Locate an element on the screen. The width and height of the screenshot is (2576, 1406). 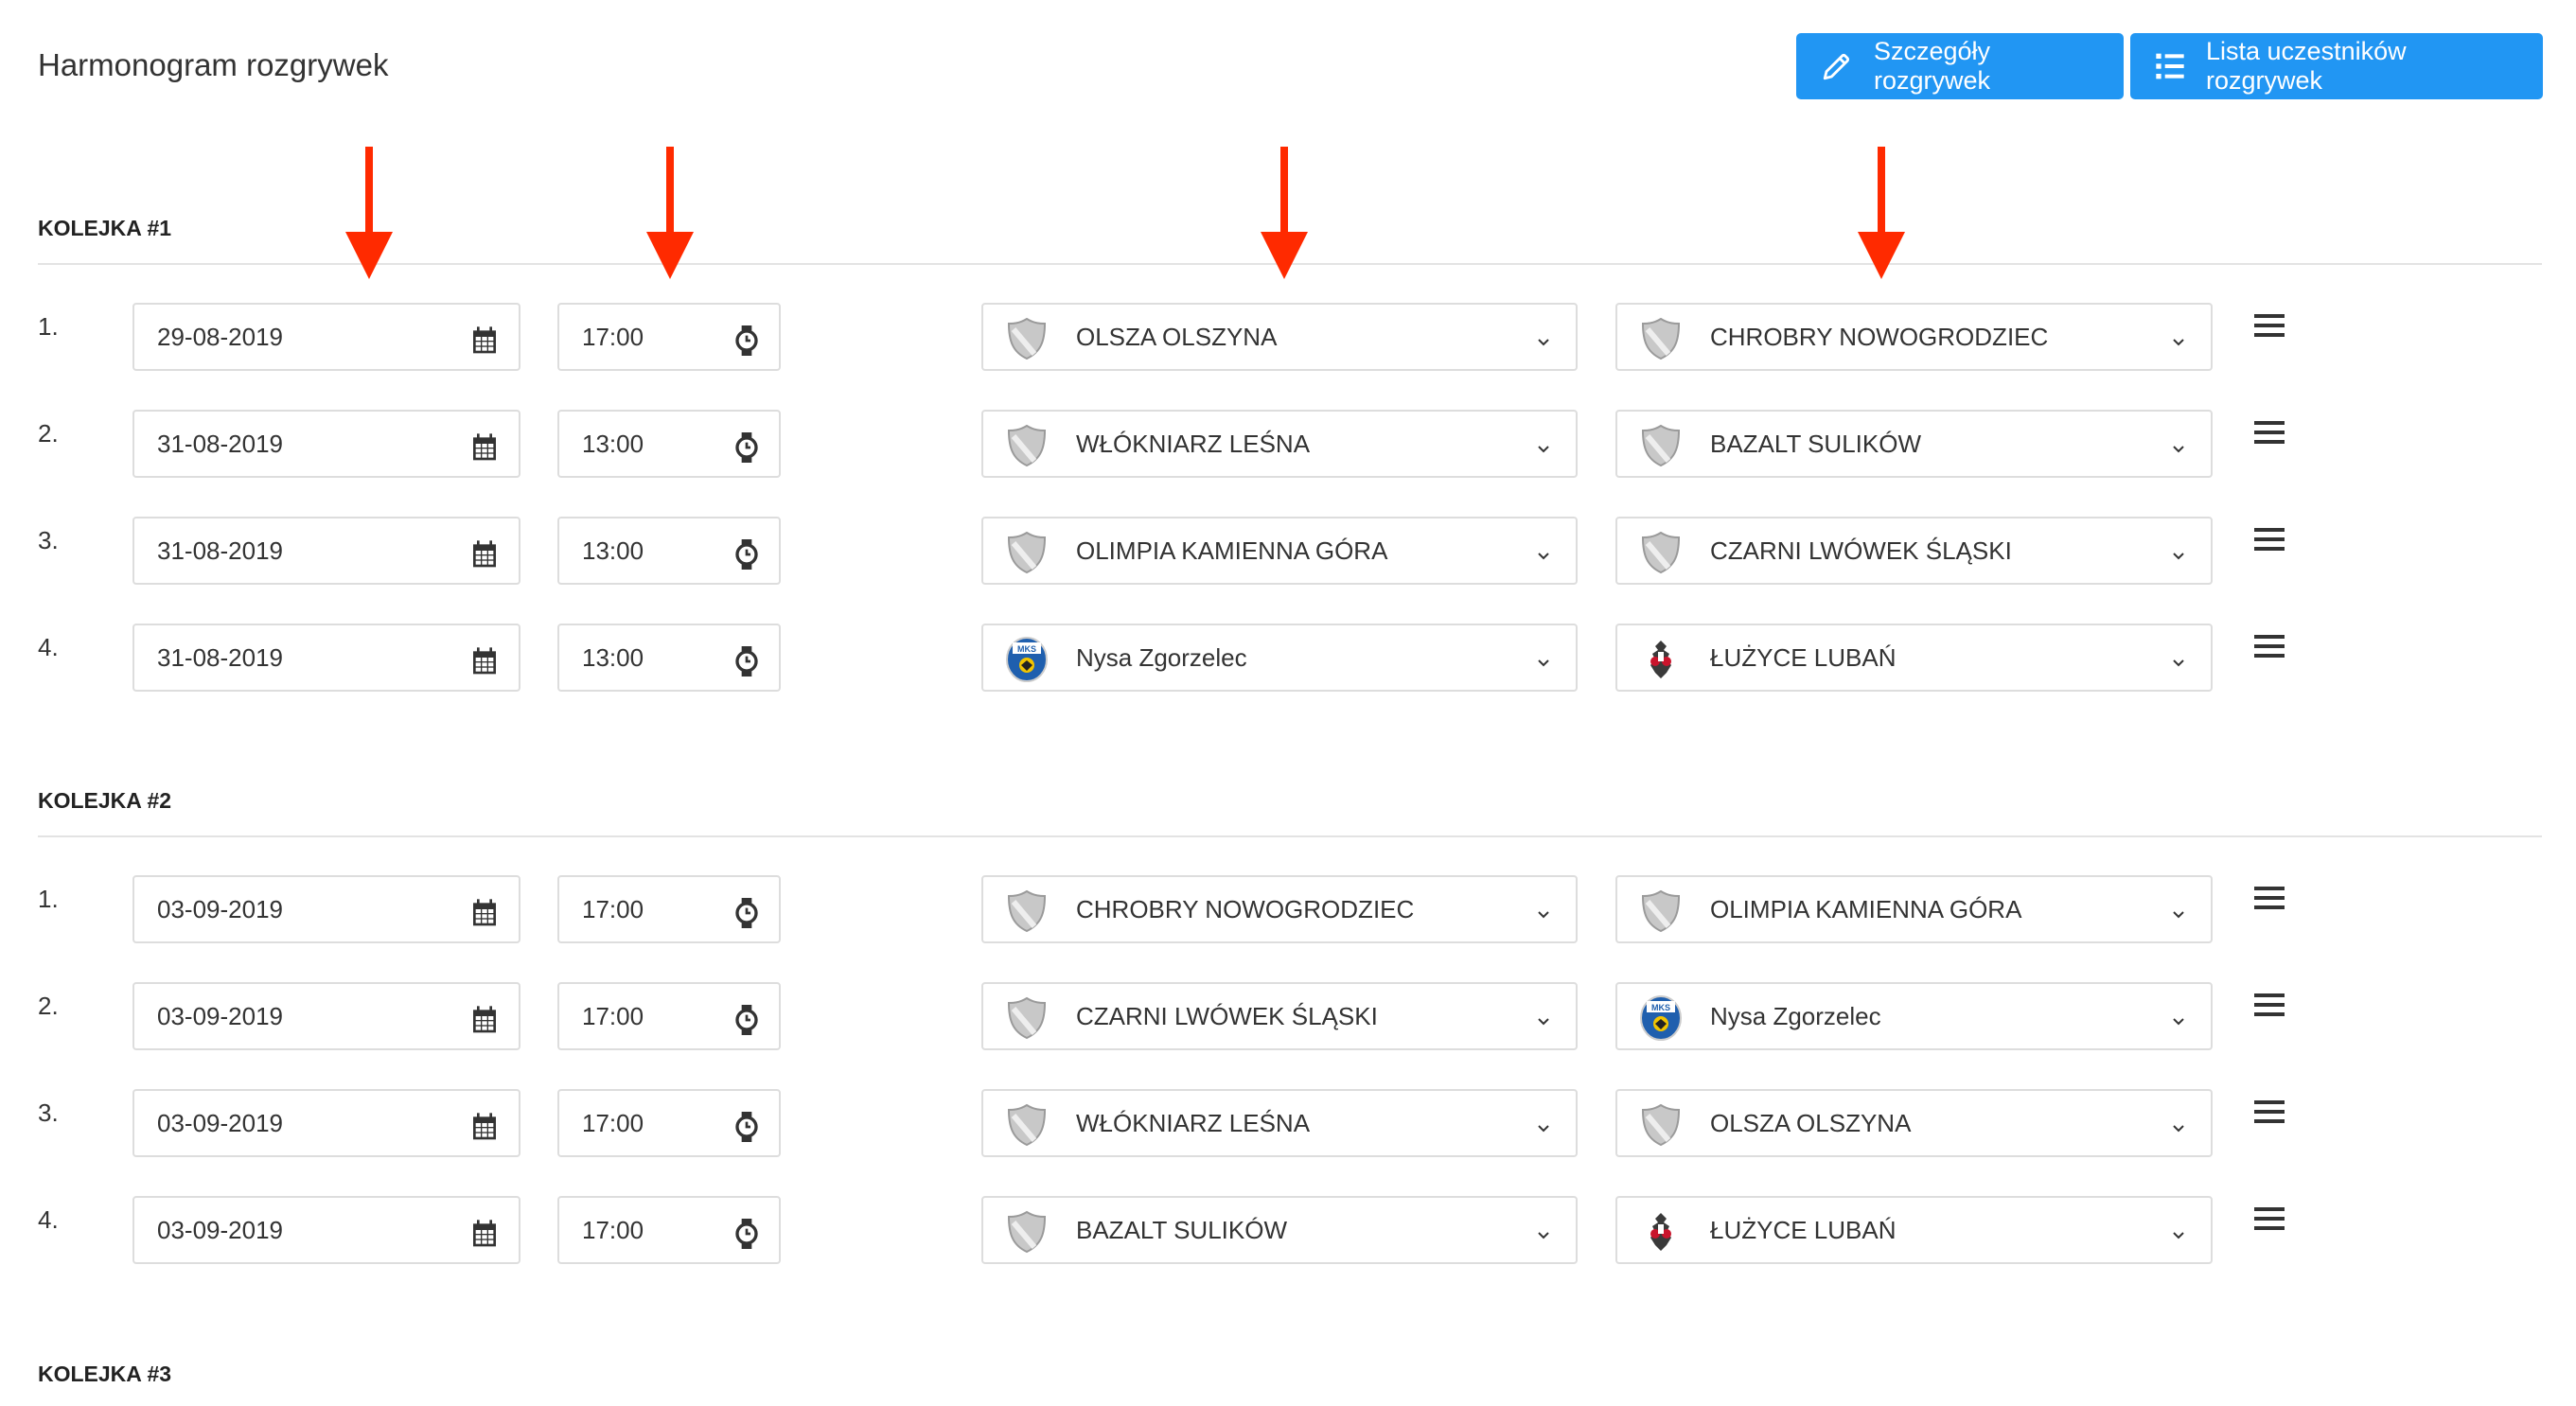
away-team-select: OLIMPIA KAMIENNA GÓRA is located at coordinates (1914, 909).